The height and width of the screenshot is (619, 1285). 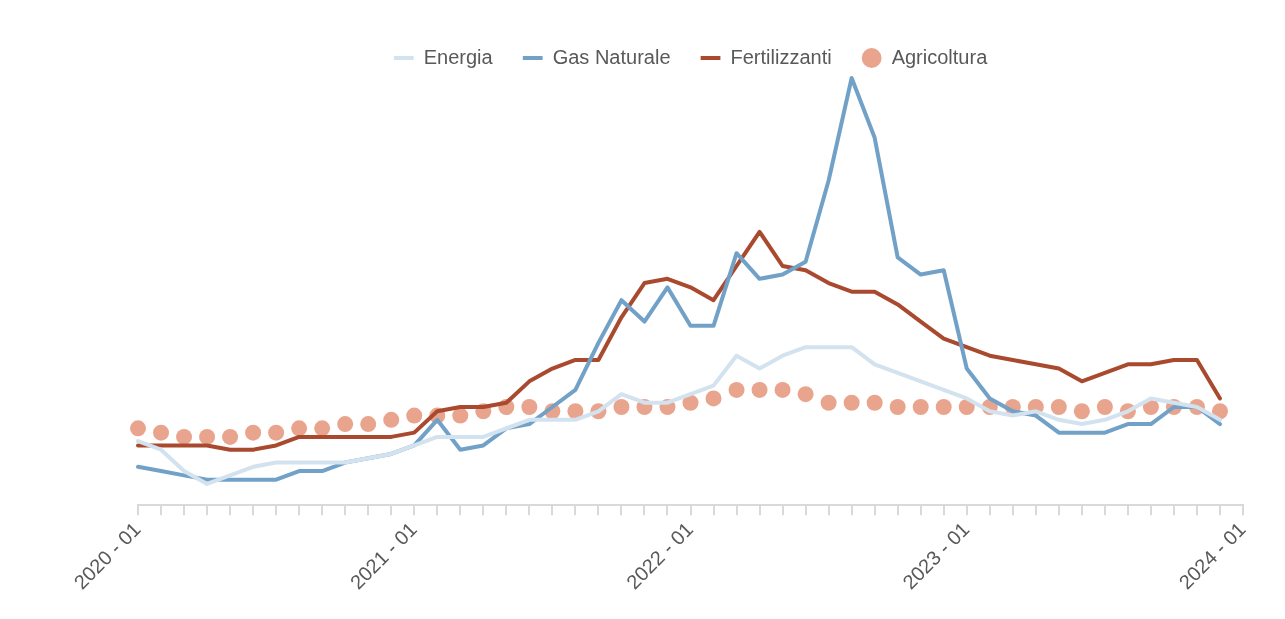 What do you see at coordinates (458, 56) in the screenshot?
I see `legend-label: Energia` at bounding box center [458, 56].